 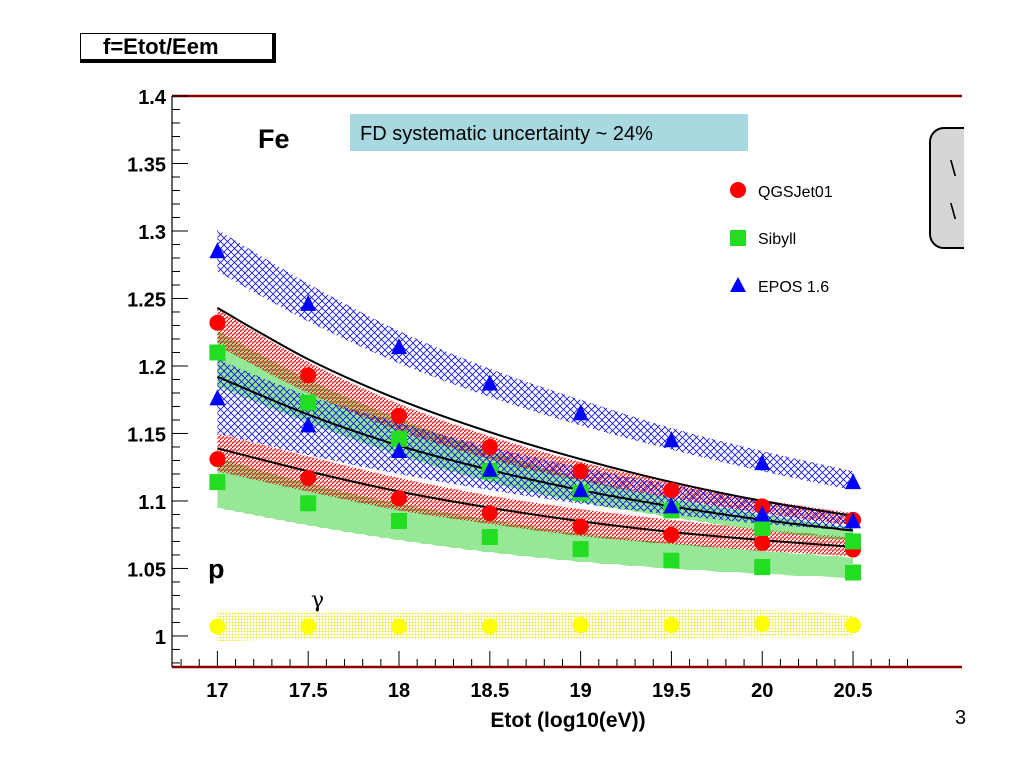 I want to click on x-tick-label: 20, so click(x=762, y=691).